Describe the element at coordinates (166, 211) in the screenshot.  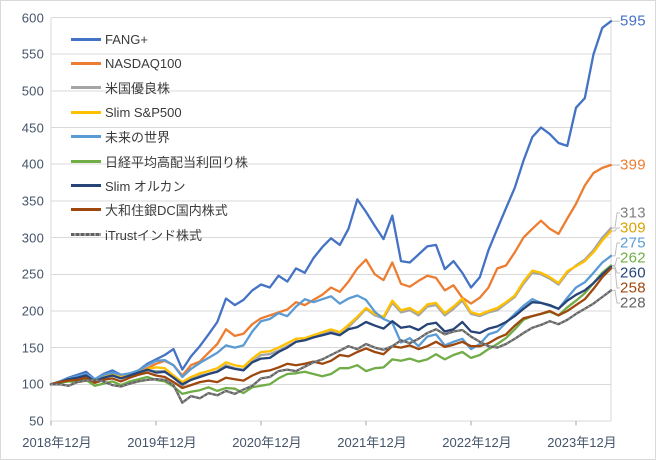
I see `legend-label: 大和住銀DC国内株式` at that location.